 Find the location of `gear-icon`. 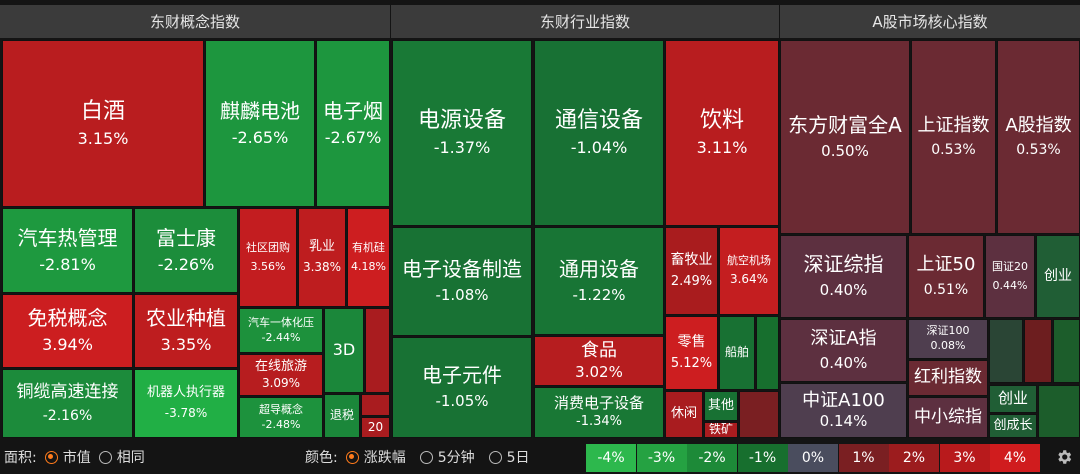

gear-icon is located at coordinates (1064, 457).